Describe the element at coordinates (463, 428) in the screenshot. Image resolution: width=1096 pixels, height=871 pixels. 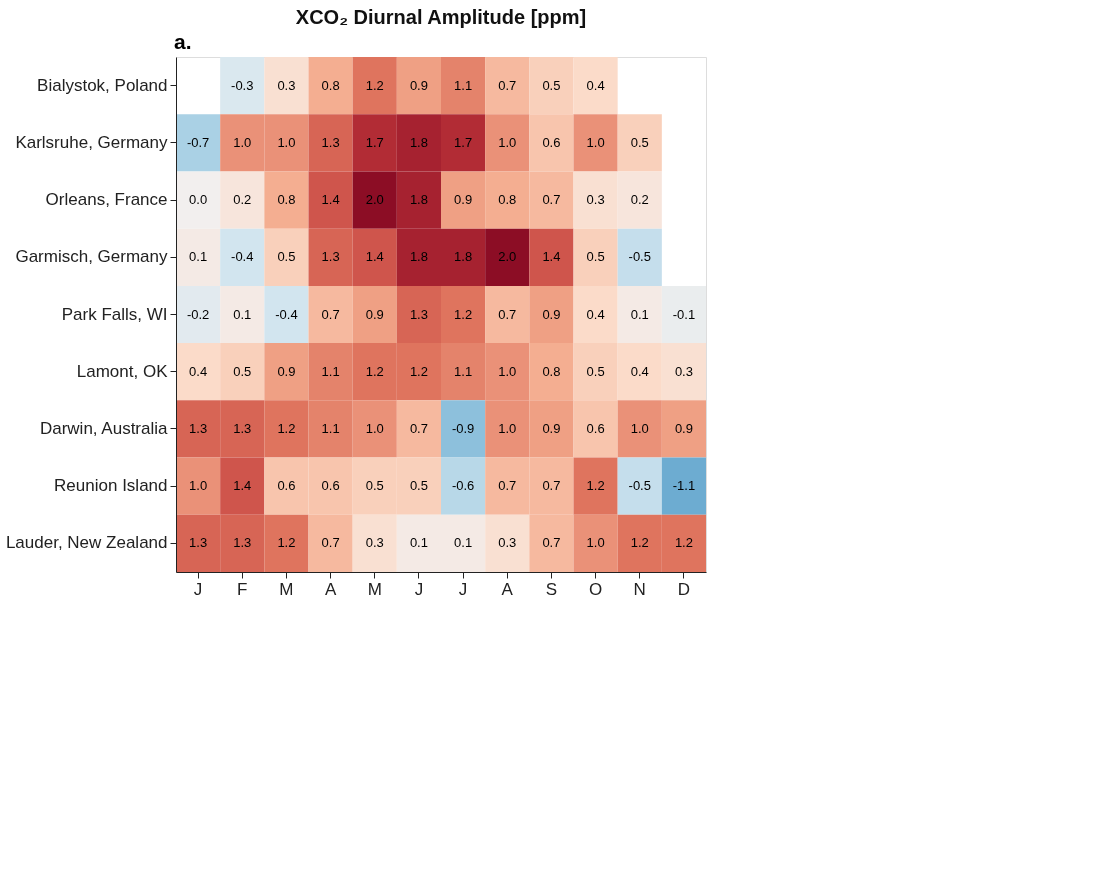
I see `data-label: -0.9` at that location.